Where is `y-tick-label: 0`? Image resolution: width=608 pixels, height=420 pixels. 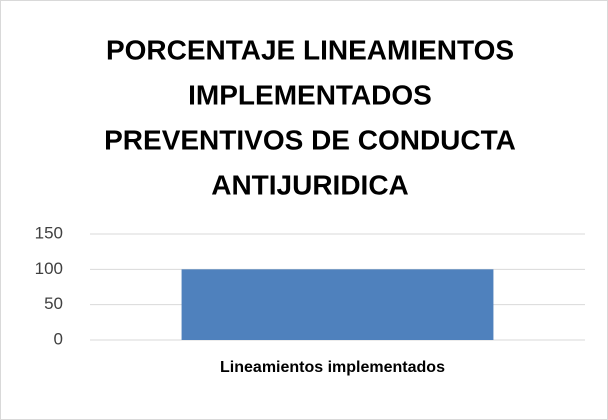
y-tick-label: 0 is located at coordinates (58, 338).